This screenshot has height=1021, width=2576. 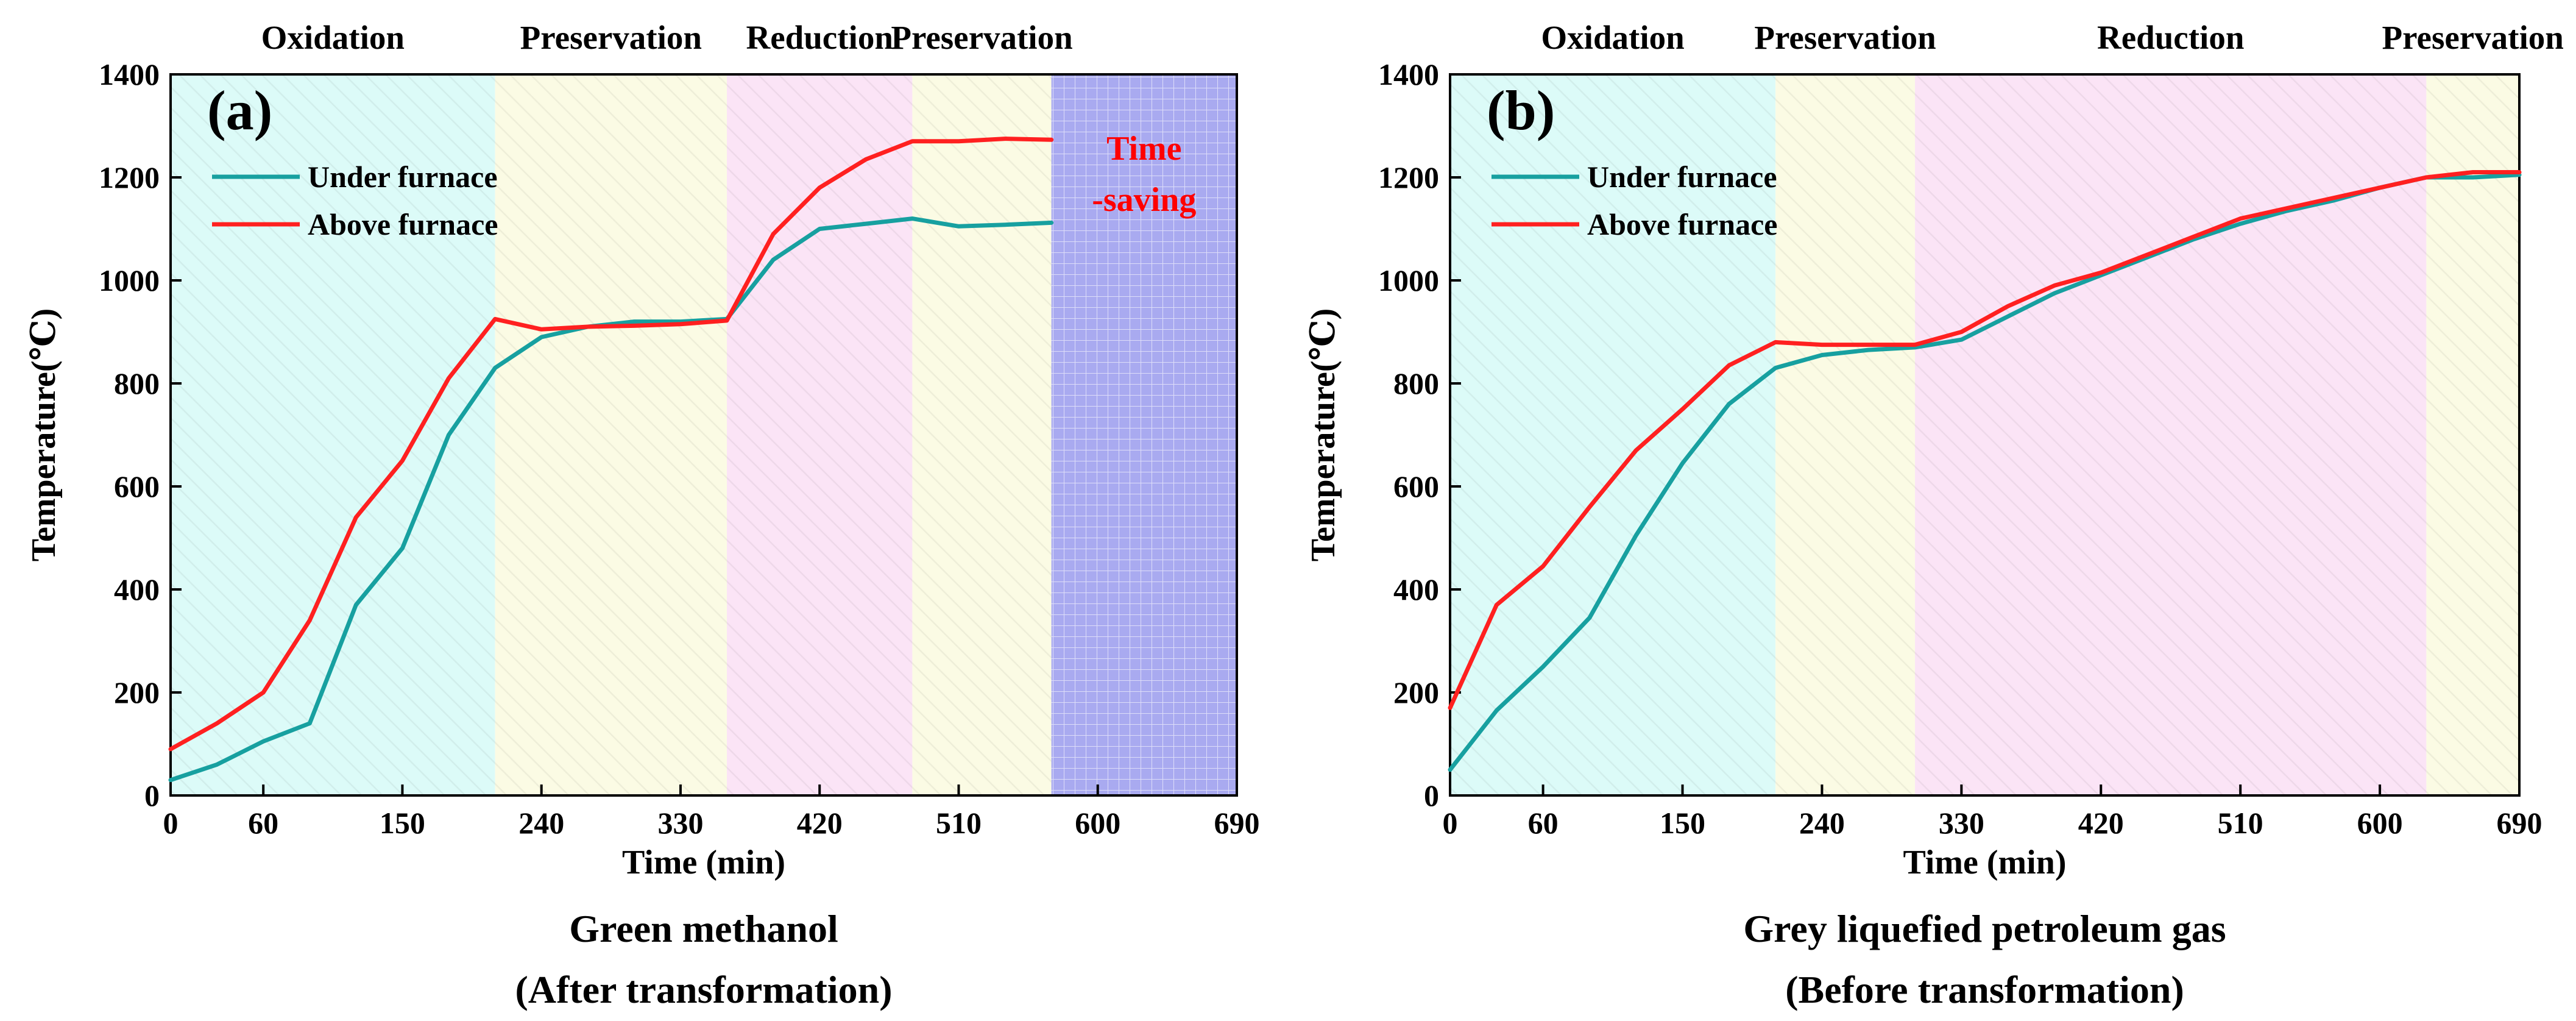 What do you see at coordinates (1984, 863) in the screenshot?
I see `panel-b-x-axis-title: Time (min)` at bounding box center [1984, 863].